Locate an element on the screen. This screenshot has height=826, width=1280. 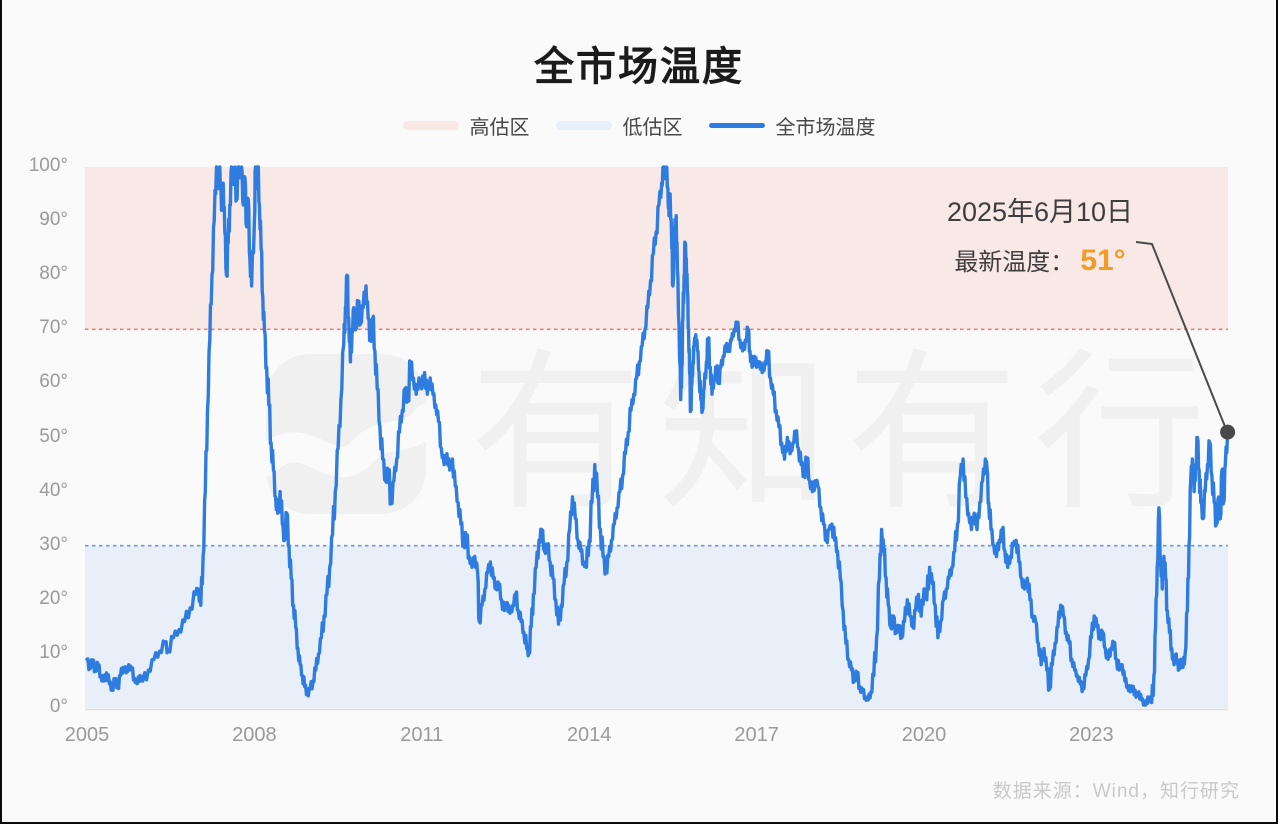
legend: 高估区 低估区 全市场温度 is located at coordinates (639, 125).